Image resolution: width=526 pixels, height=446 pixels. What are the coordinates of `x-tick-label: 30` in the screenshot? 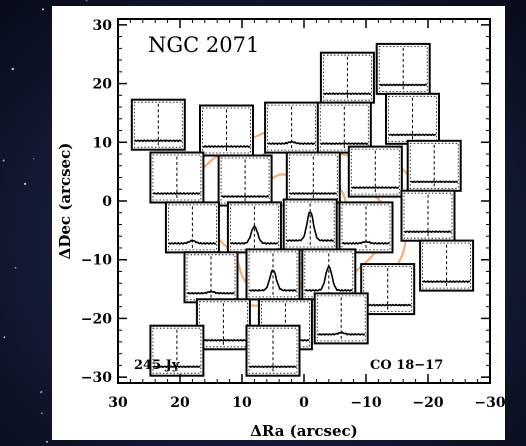 It's located at (118, 403).